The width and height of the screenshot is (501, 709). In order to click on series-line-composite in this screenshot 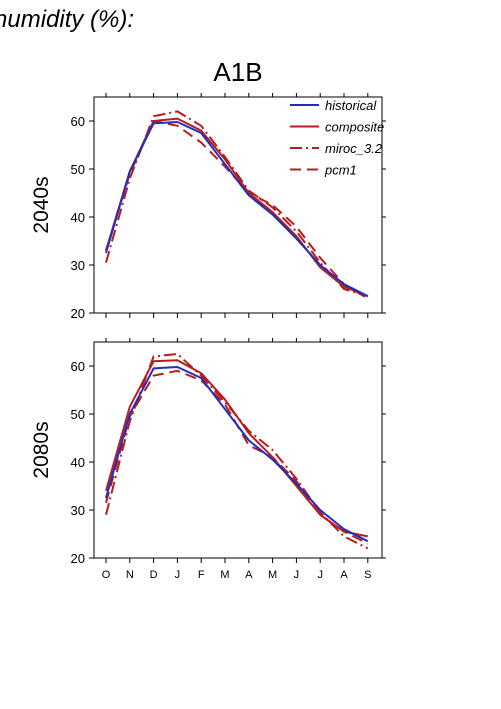, I will do `click(236, 448)`.